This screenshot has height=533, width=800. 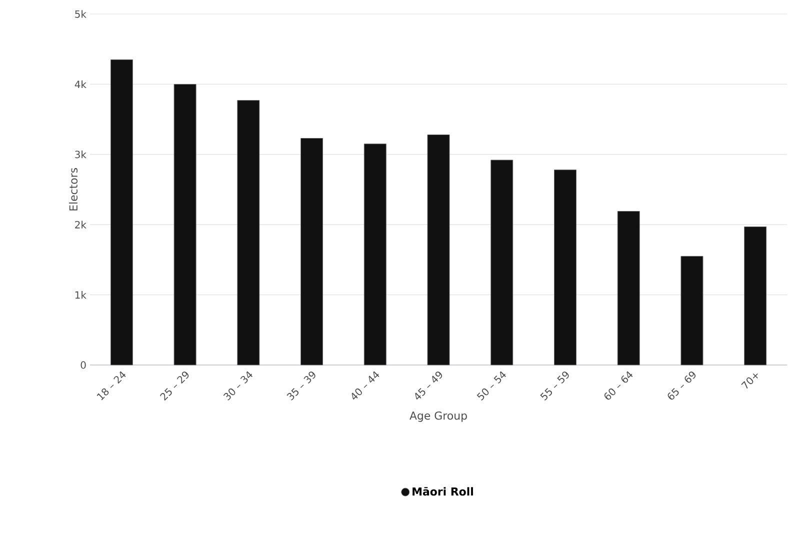 What do you see at coordinates (618, 385) in the screenshot?
I see `x-tick-label: 60 – 64` at bounding box center [618, 385].